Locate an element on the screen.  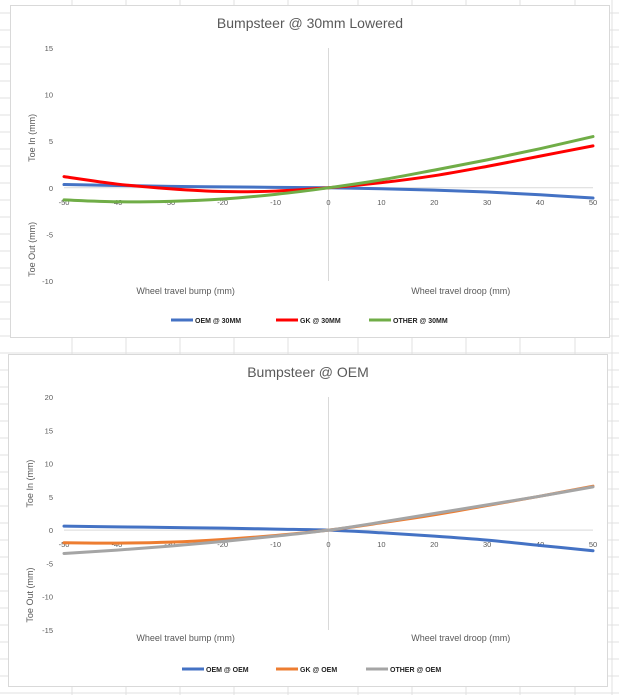
legend-entry-label: OTHER @ 30MM is located at coordinates (420, 321).